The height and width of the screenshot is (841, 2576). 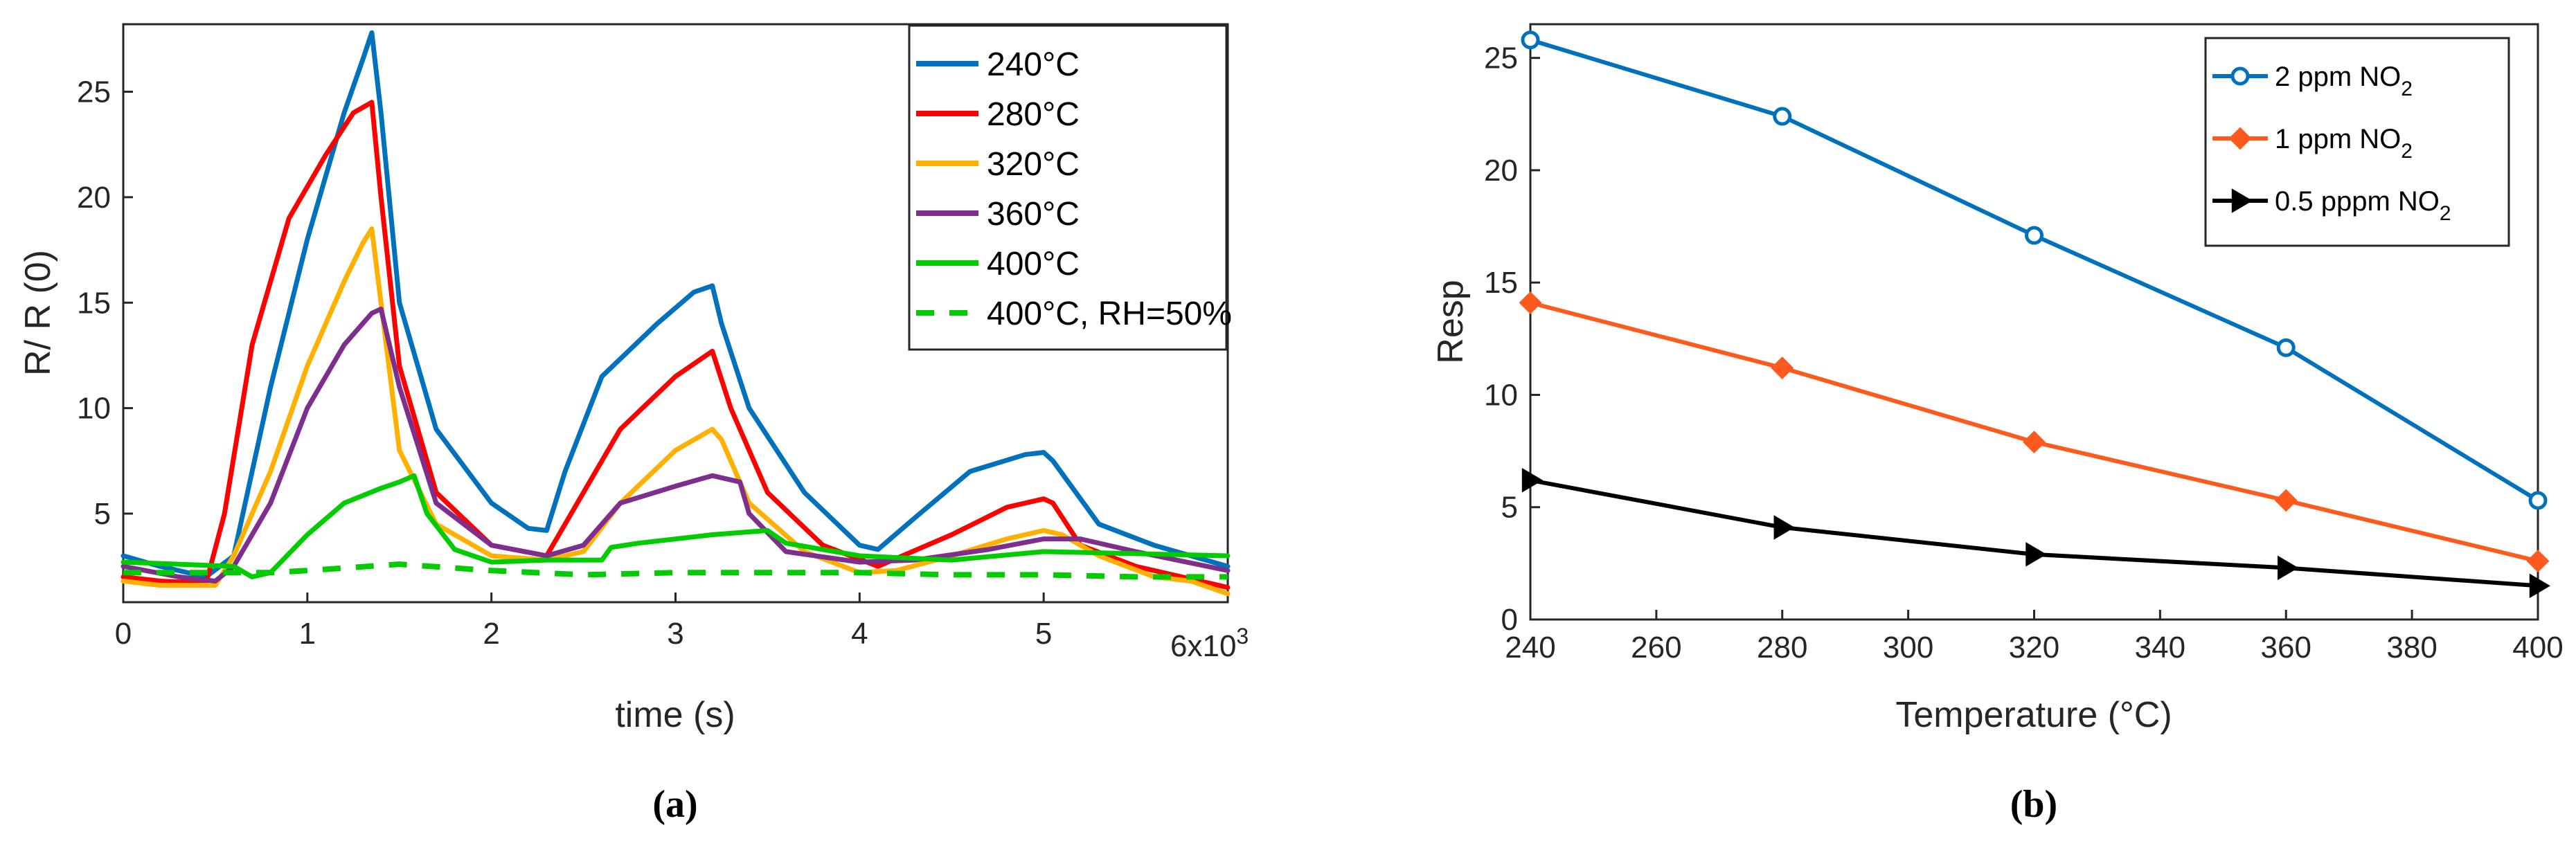 I want to click on y-axis-label-b: Resp, so click(x=1451, y=321).